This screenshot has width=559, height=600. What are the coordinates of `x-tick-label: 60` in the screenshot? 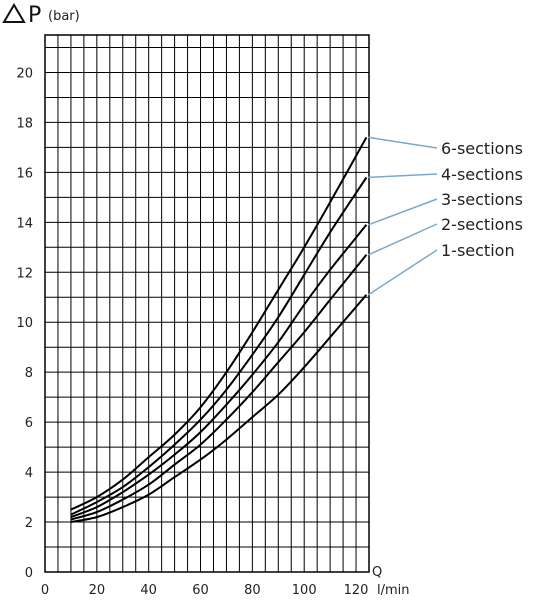 It's located at (200, 590).